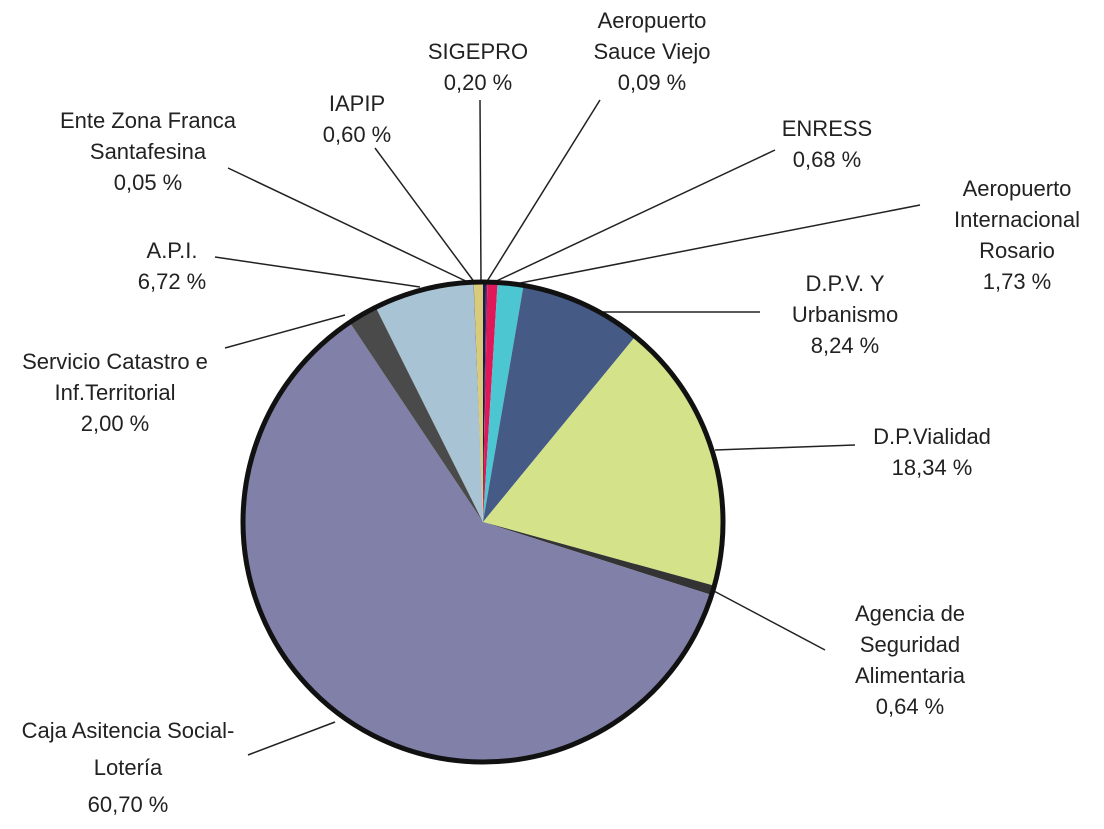 This screenshot has height=829, width=1104. I want to click on slice-label: D.P.V. Y Urbanismo 8,24 %, so click(845, 314).